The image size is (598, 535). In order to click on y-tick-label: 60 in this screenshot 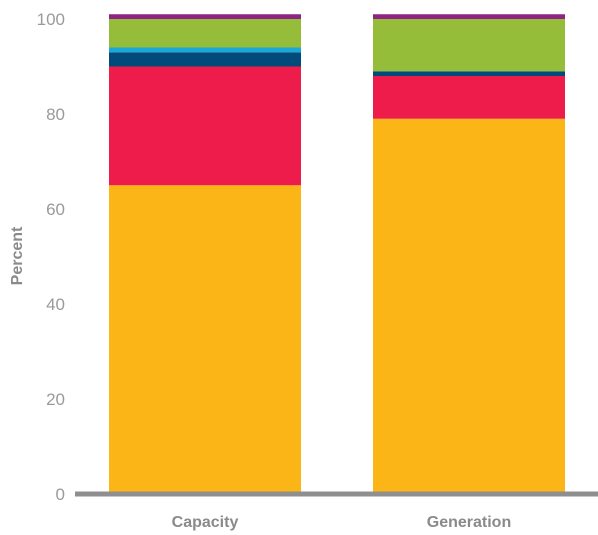, I will do `click(55, 209)`.